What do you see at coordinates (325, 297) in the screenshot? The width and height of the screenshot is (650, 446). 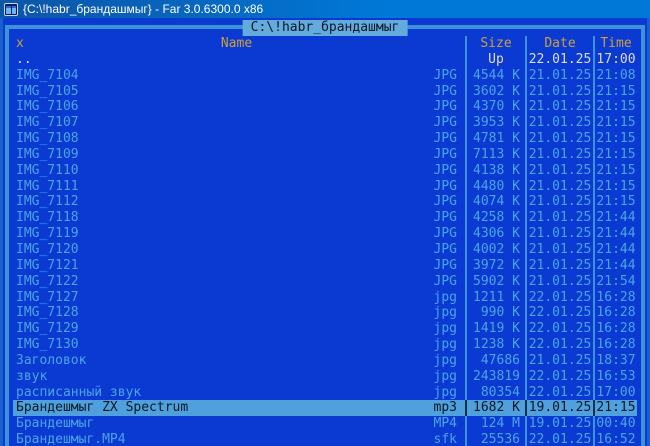 I see `file-row: IMG_7127 jpg 1211 K 22.01.25 16:28` at bounding box center [325, 297].